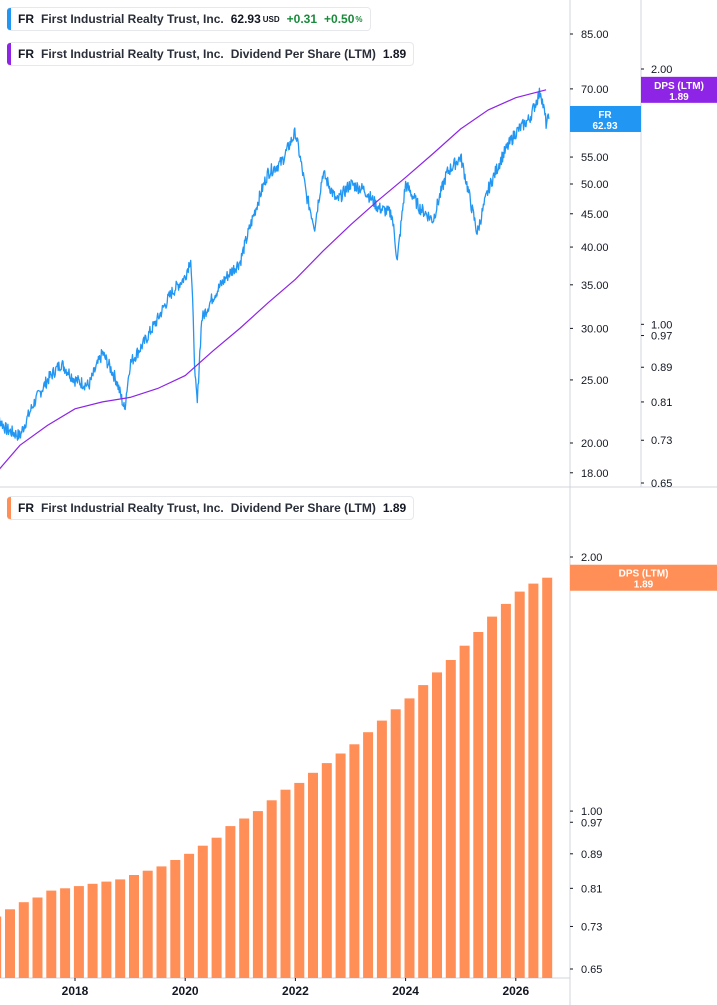 The width and height of the screenshot is (717, 1005). What do you see at coordinates (661, 70) in the screenshot?
I see `dps-top-tick-label: 2.00` at bounding box center [661, 70].